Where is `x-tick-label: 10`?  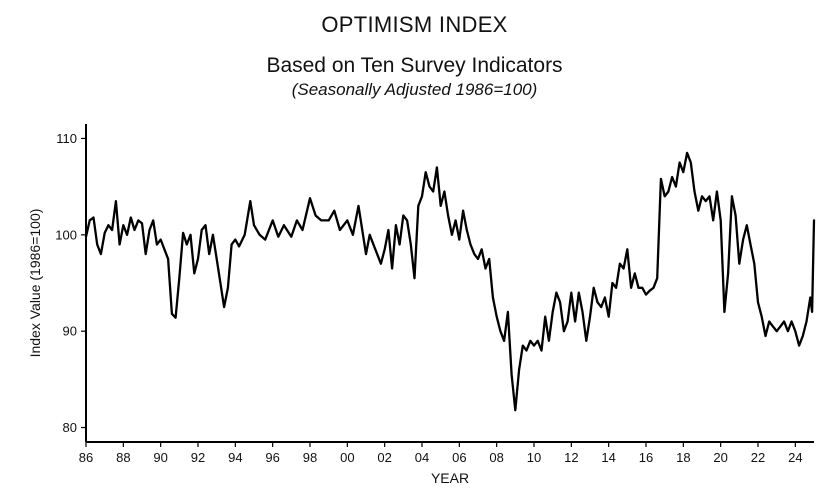
x-tick-label: 10 is located at coordinates (534, 457).